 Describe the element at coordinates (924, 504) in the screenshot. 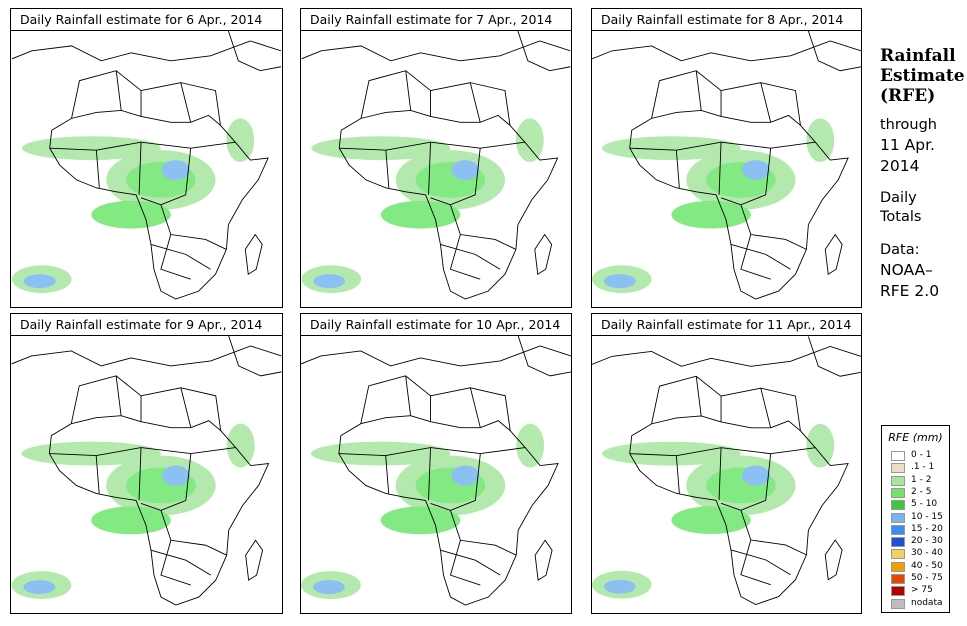

I see `legend-label: 5 - 10` at that location.